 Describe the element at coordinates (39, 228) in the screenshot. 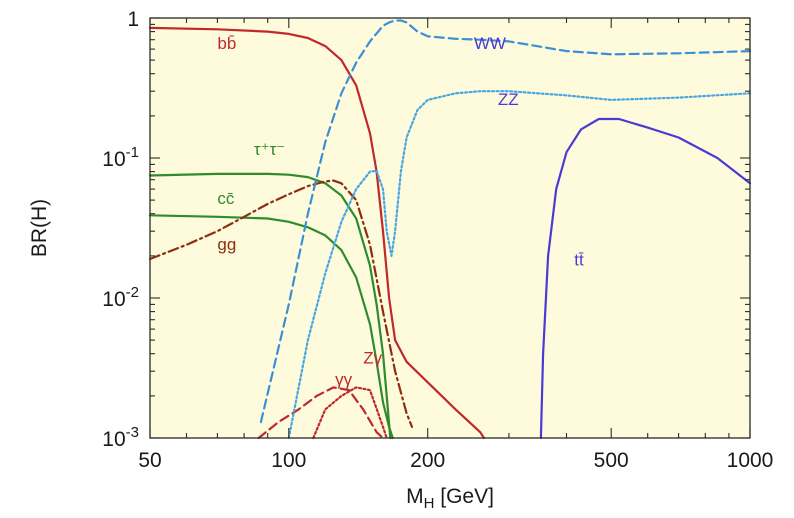

I see `y-axis-label: BR(H)` at that location.